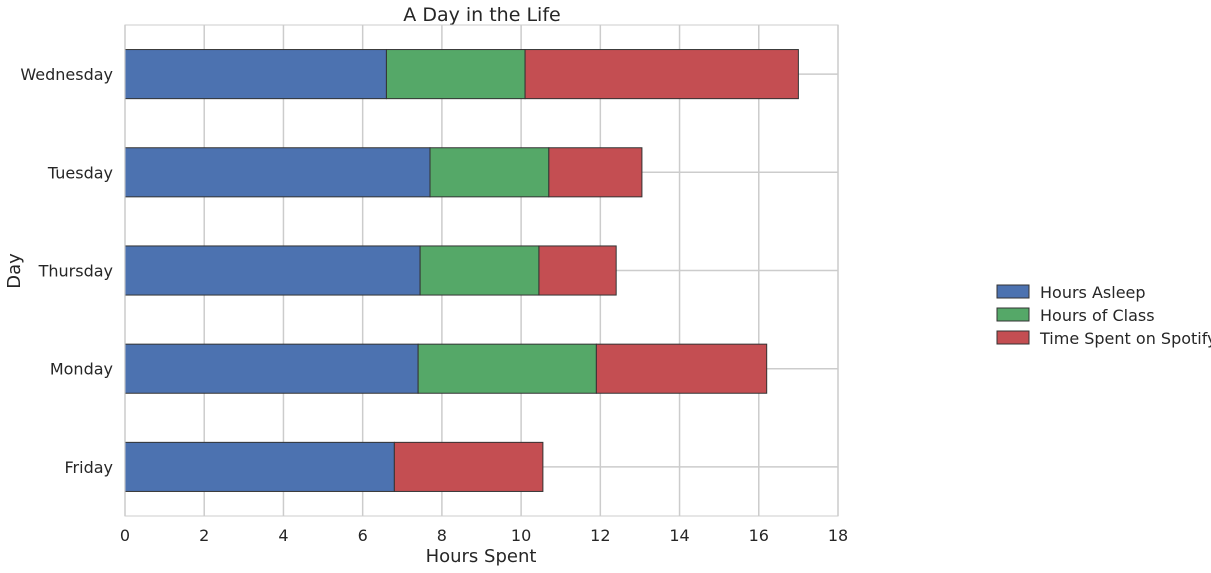 The height and width of the screenshot is (573, 1211). I want to click on x-tick-label: 10, so click(521, 535).